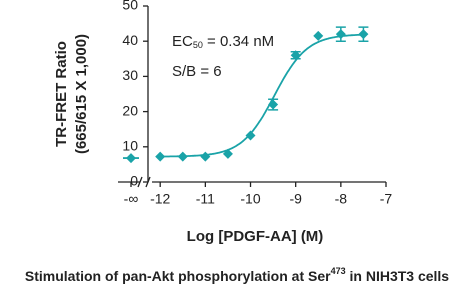 Image resolution: width=474 pixels, height=293 pixels. I want to click on annotation: S/B = 6, so click(197, 71).